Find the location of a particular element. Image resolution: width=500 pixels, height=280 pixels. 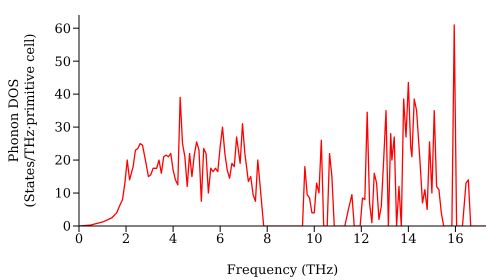

y-axis-title: Phonon DOS (States/THz·primitive cell) is located at coordinates (22, 120).